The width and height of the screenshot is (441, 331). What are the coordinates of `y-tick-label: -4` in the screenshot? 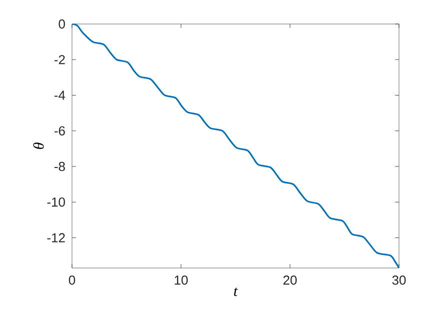 It's located at (60, 95).